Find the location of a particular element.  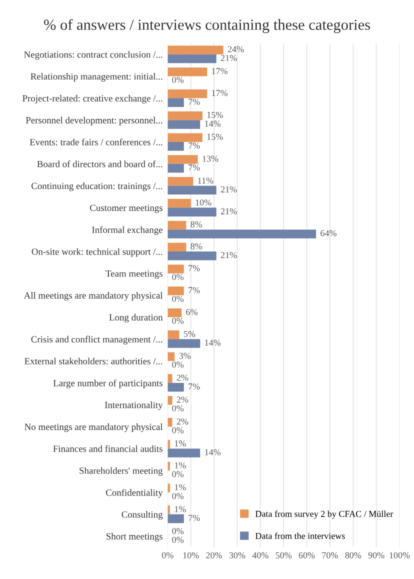

y-tick-label: Short meetings is located at coordinates (134, 537).